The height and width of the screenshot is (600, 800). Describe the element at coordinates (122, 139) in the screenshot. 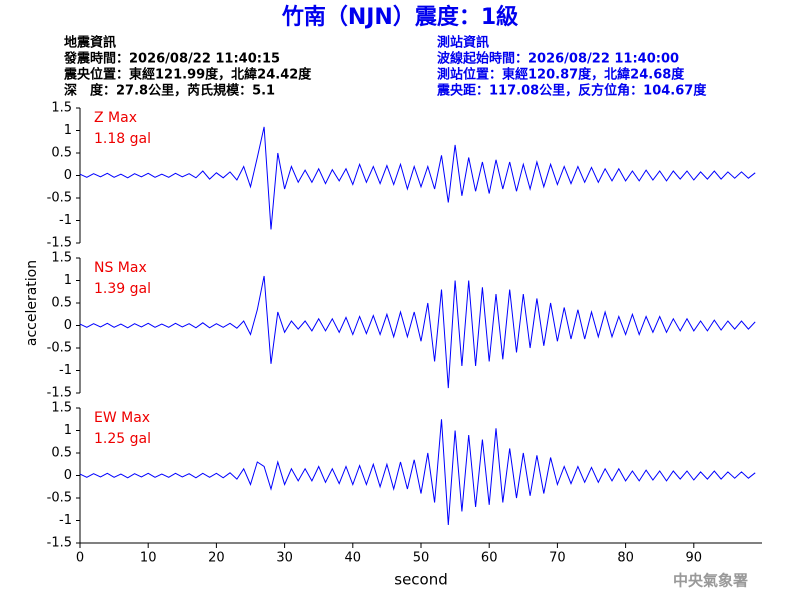

I see `max-label: 1.18 gal` at that location.